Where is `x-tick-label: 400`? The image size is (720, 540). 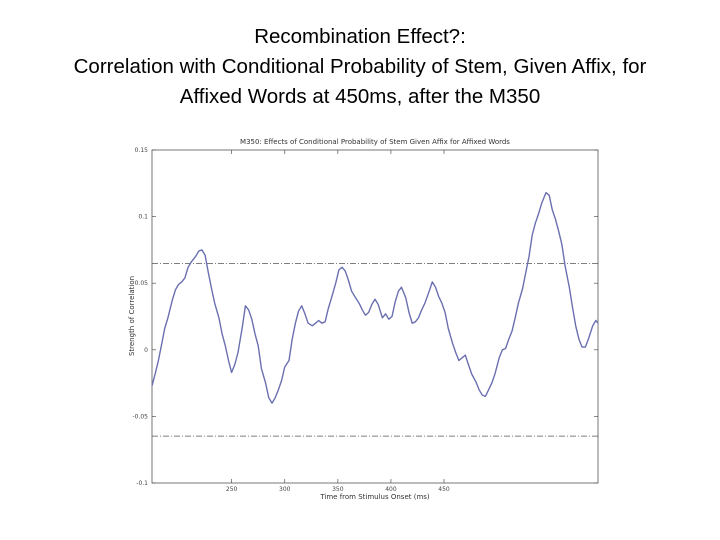 x-tick-label: 400 is located at coordinates (391, 489).